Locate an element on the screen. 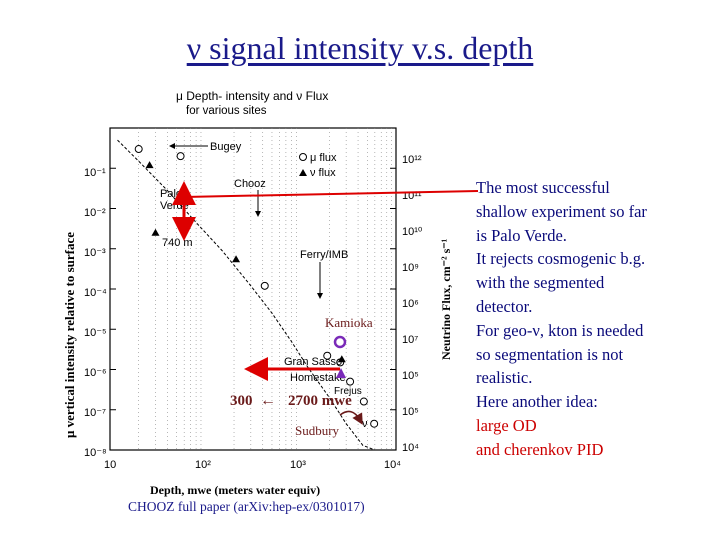 Image resolution: width=720 pixels, height=540 pixels. explanation-line: Here another idea: is located at coordinates (537, 402).